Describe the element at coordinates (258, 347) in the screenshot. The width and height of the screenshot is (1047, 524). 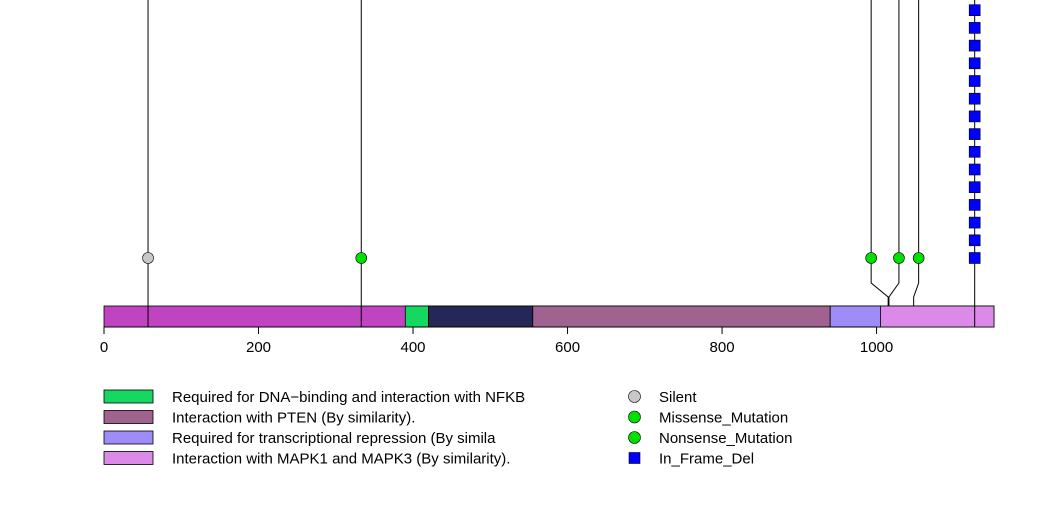
I see `x-axis-tick-label: 200` at that location.